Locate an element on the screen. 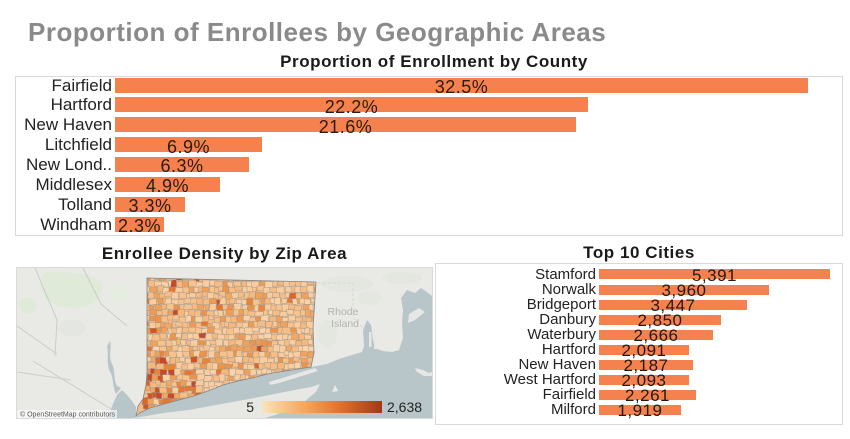  svg-text: Rhode is located at coordinates (343, 312).